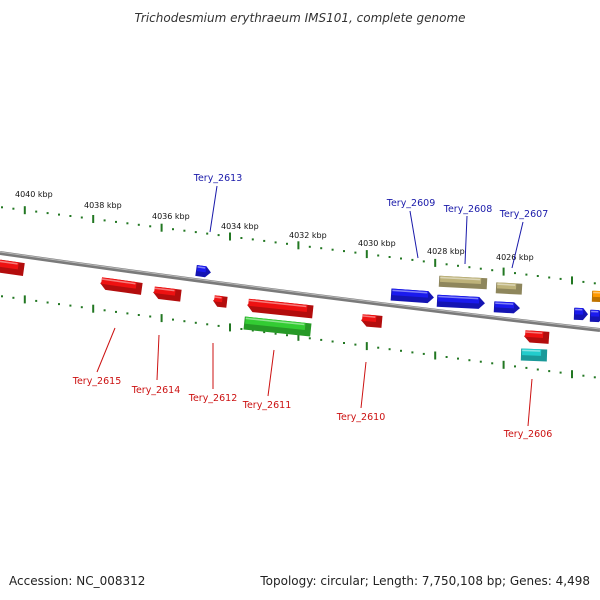 This screenshot has height=600, width=600. I want to click on gene-label-tery-2613: Tery_2613, so click(218, 178).